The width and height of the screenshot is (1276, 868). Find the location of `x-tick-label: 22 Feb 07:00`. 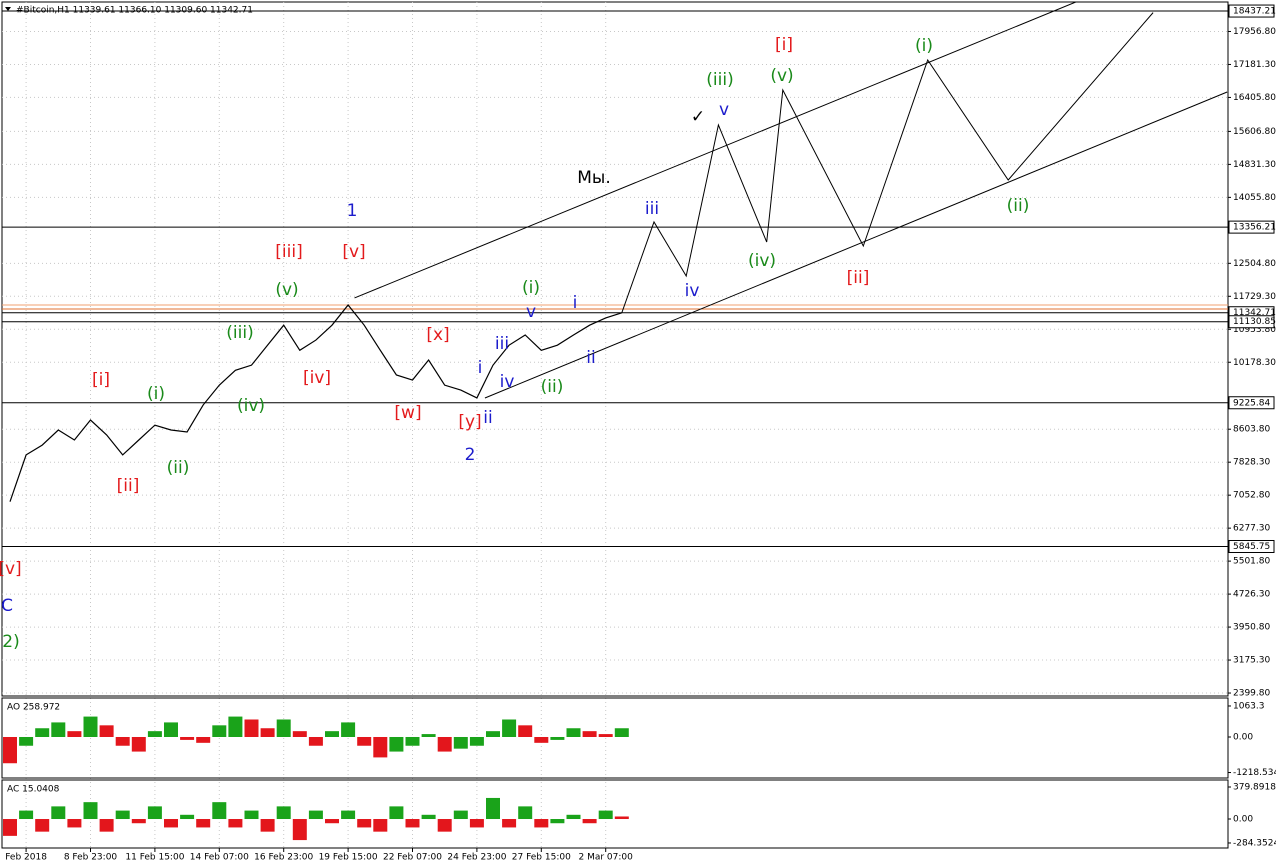

x-tick-label: 22 Feb 07:00 is located at coordinates (412, 858).